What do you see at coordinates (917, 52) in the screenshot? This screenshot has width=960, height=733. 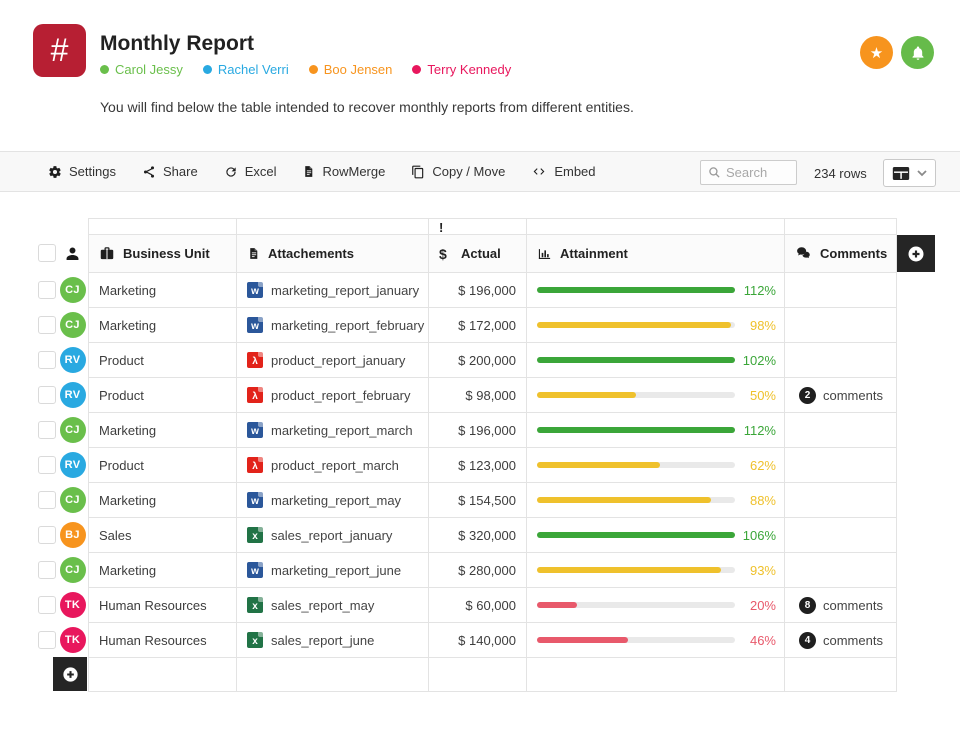 I see `notifications-button` at bounding box center [917, 52].